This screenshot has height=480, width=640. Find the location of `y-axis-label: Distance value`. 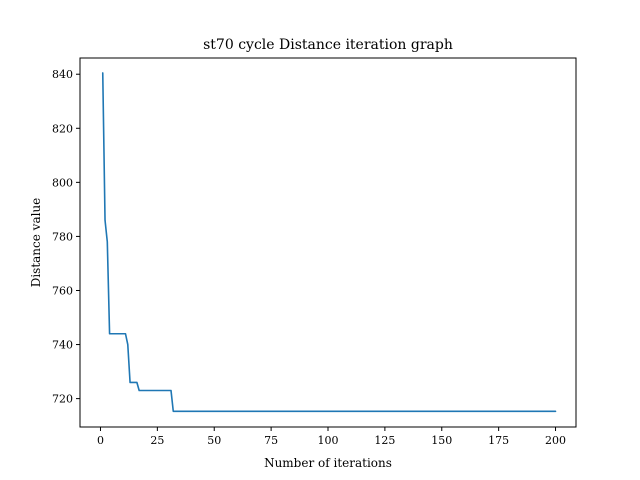

y-axis-label: Distance value is located at coordinates (36, 243).